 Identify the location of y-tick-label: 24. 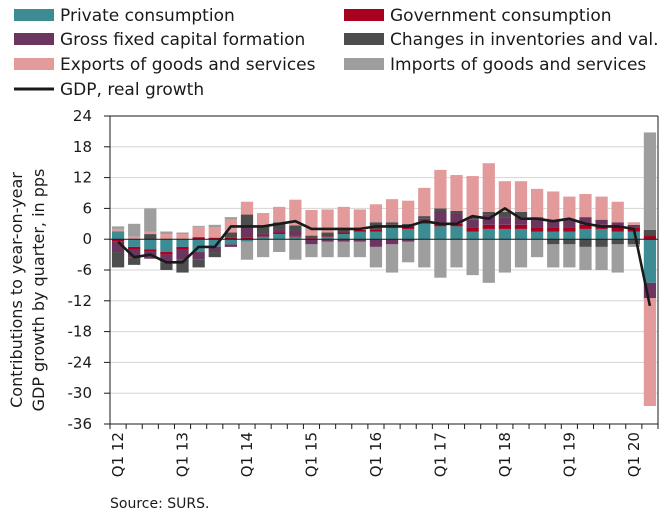
(82, 116).